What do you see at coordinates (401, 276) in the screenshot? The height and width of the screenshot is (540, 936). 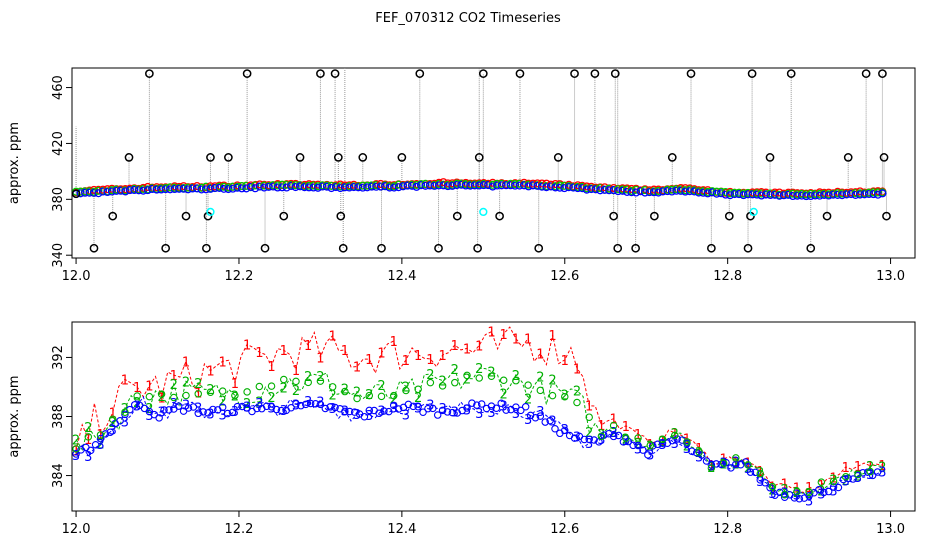 I see `top-x-tick-label: 12.4` at bounding box center [401, 276].